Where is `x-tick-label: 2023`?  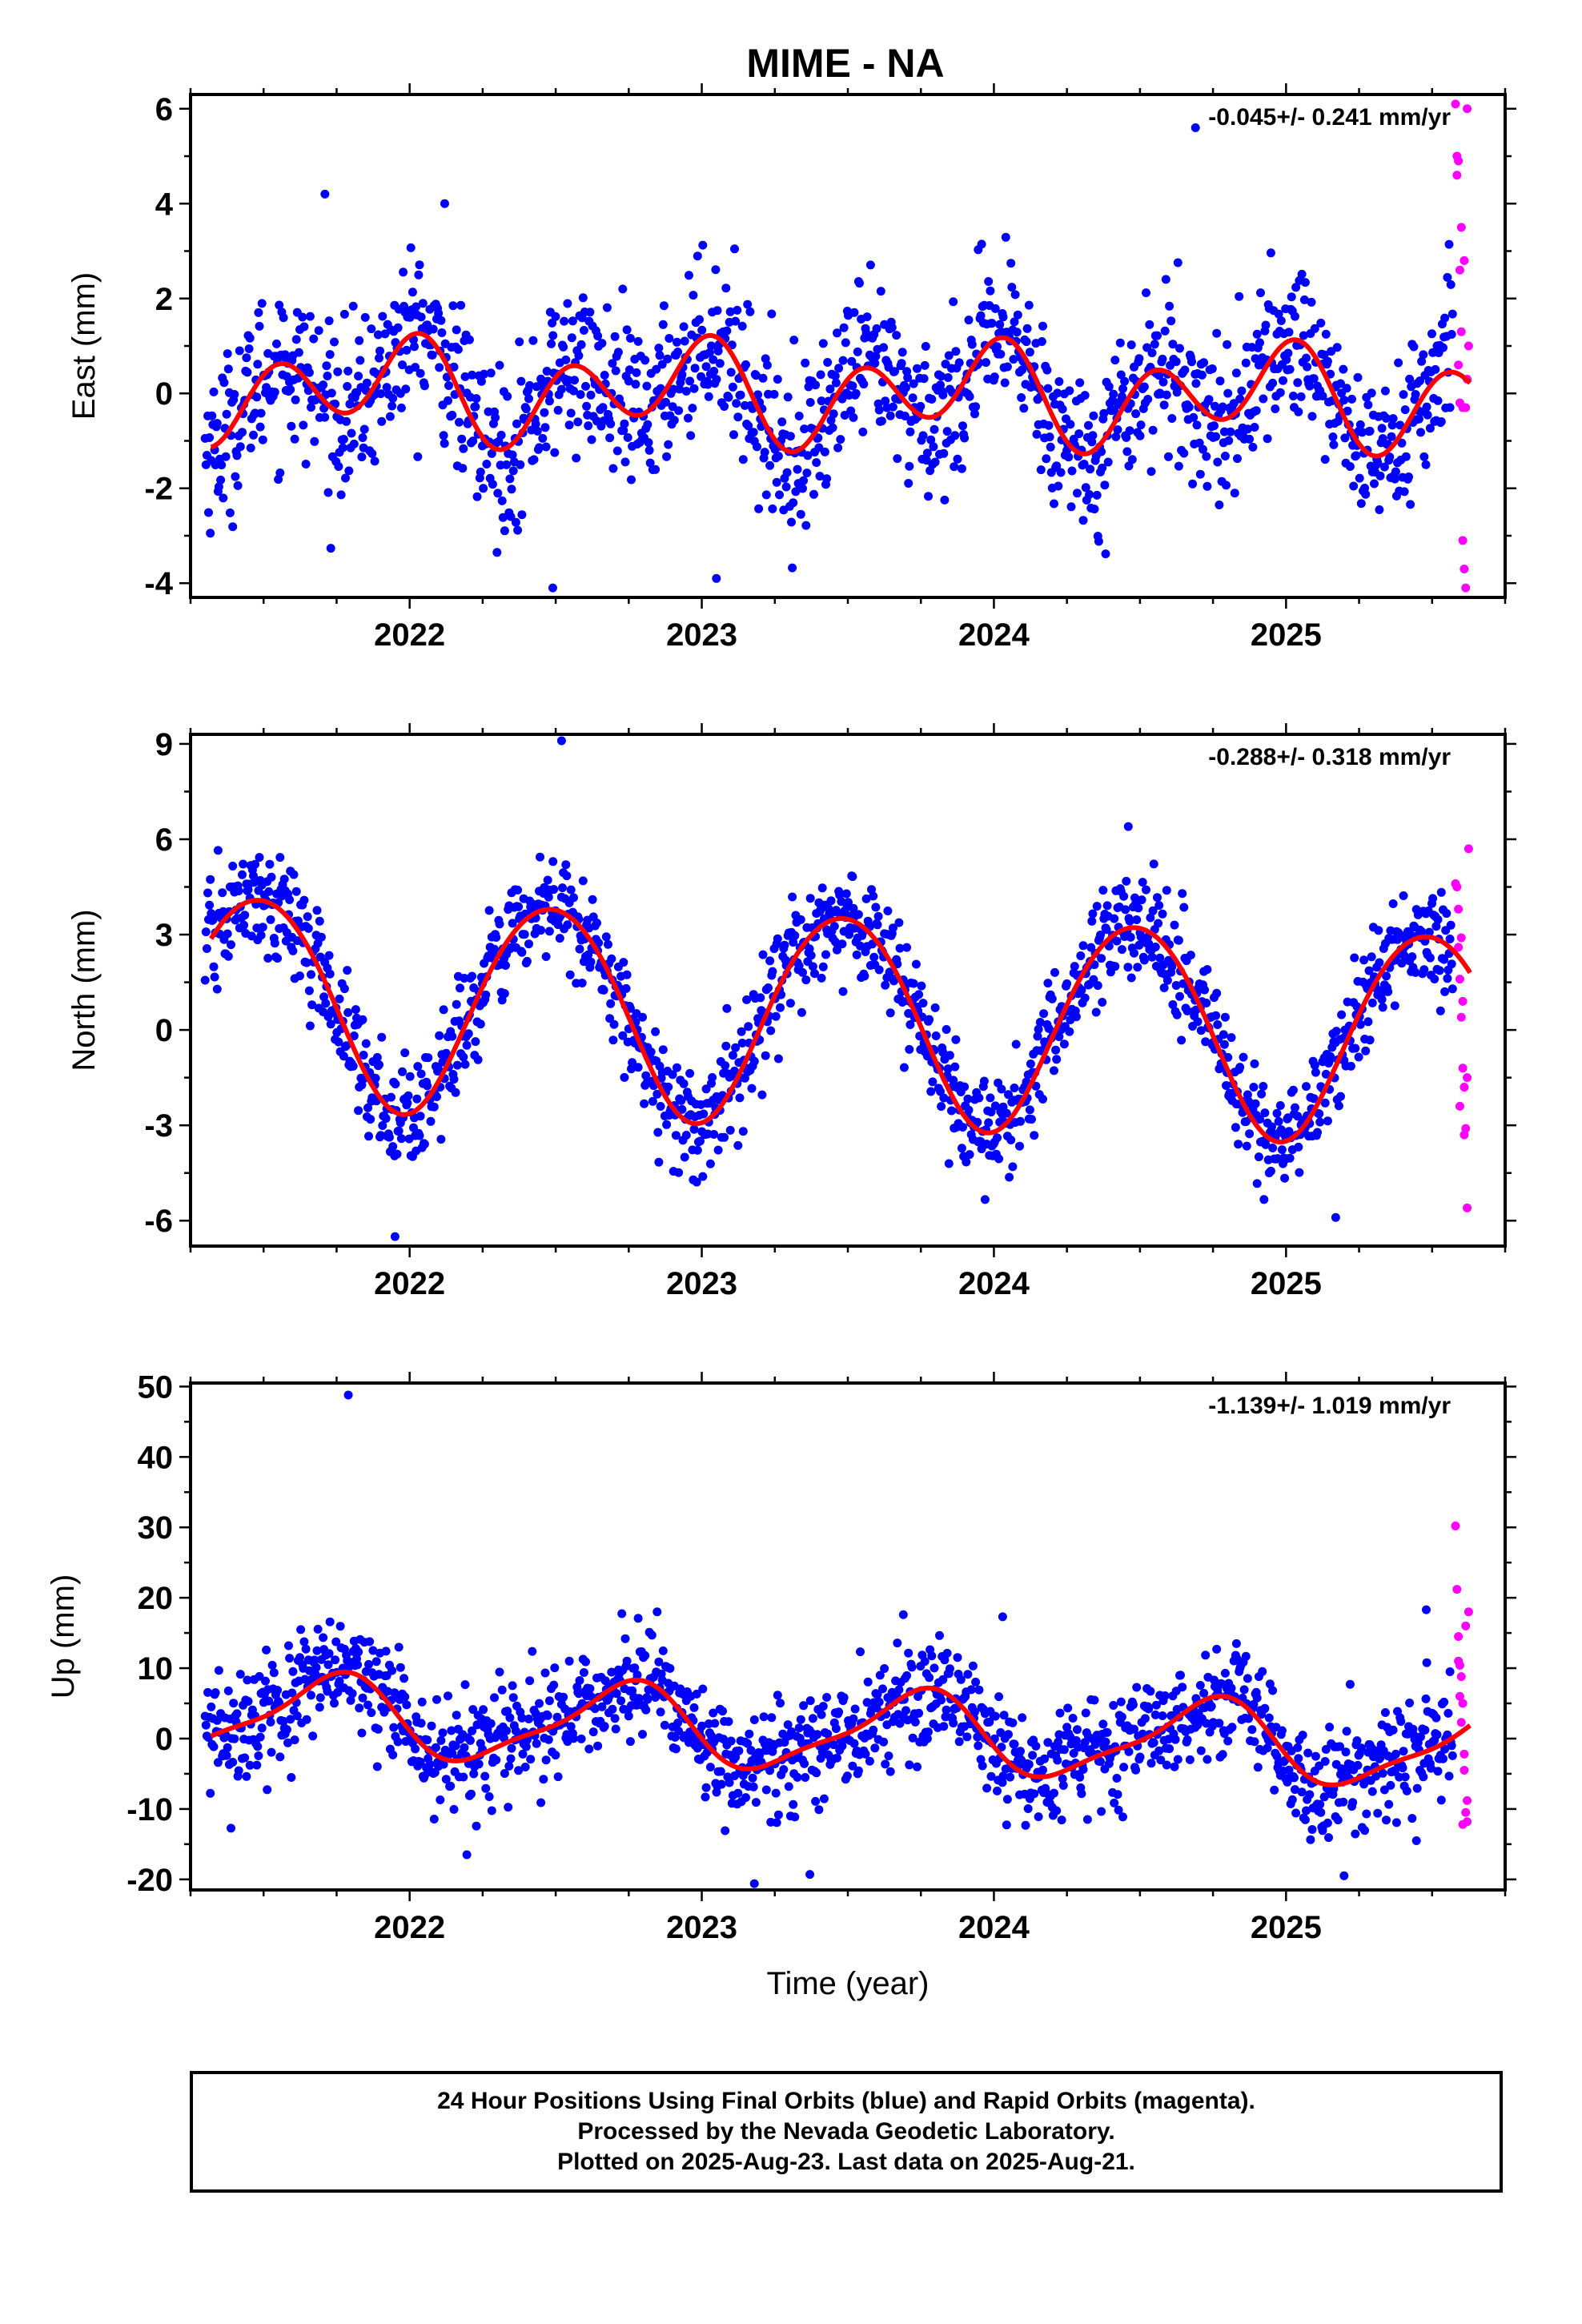 x-tick-label: 2023 is located at coordinates (701, 635).